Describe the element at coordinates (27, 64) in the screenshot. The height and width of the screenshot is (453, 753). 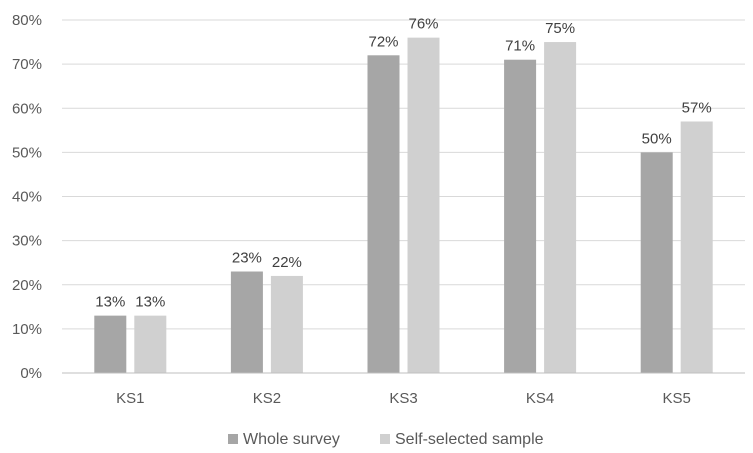
I see `y-tick-label: 70%` at that location.